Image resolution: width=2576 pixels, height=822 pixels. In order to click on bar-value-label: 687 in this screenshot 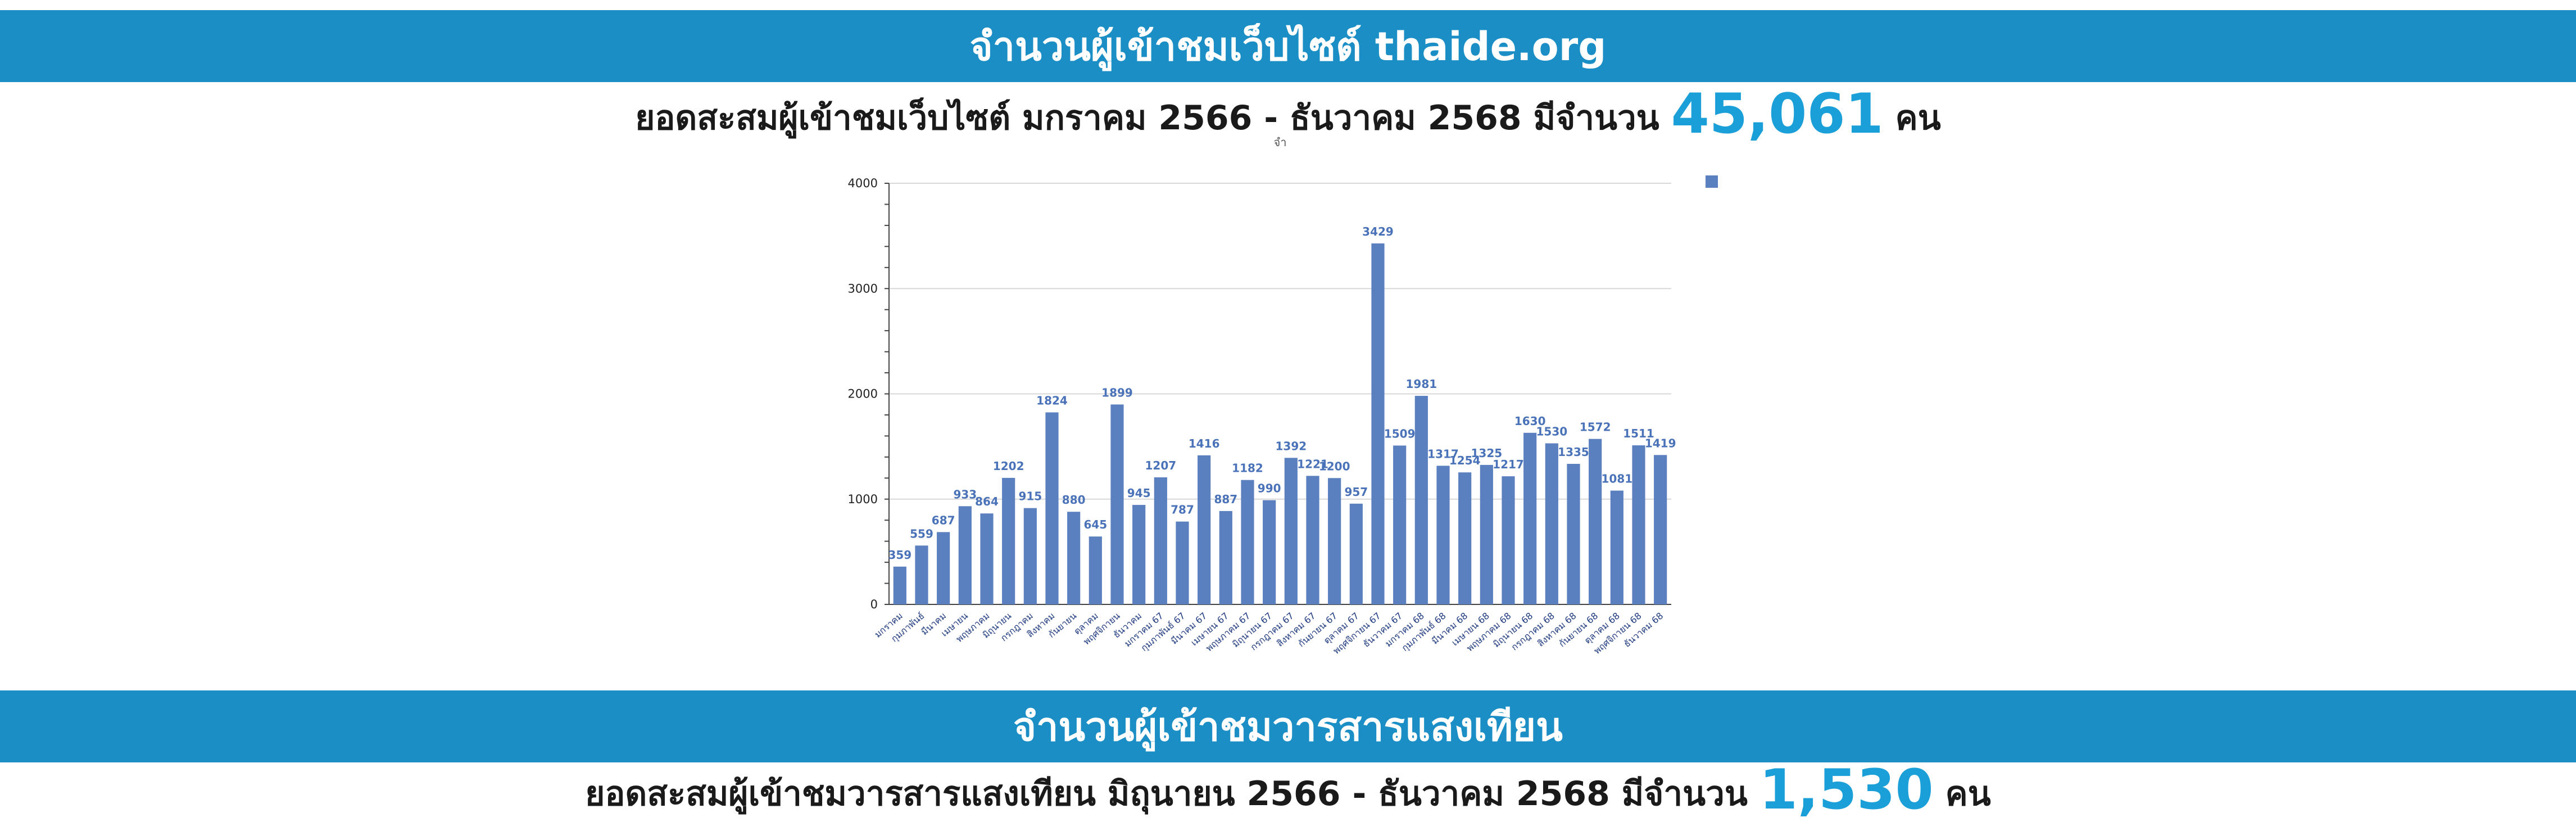, I will do `click(943, 520)`.